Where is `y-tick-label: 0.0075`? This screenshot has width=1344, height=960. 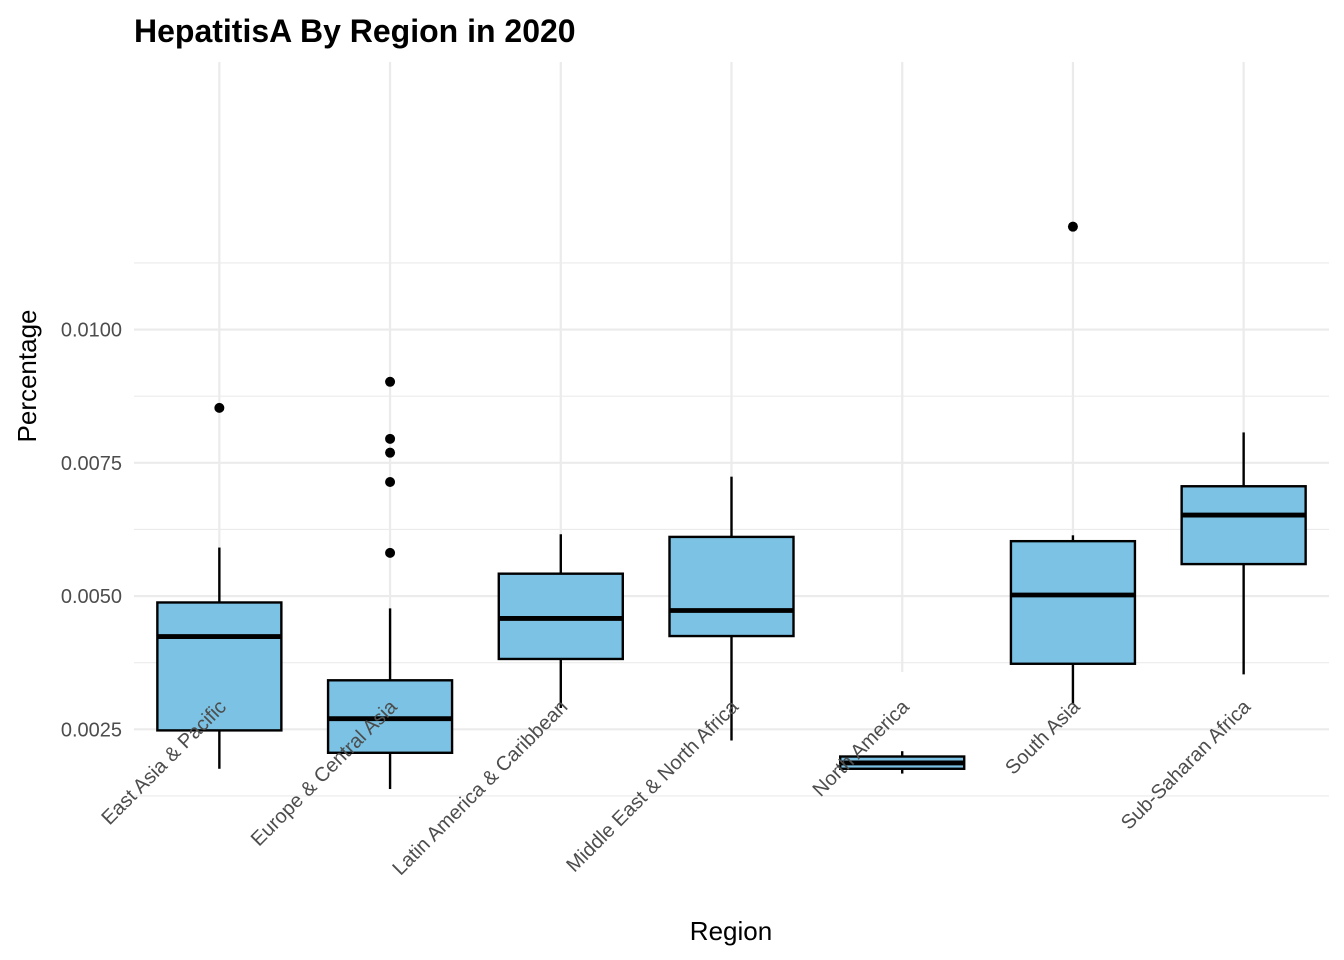 y-tick-label: 0.0075 is located at coordinates (91, 464).